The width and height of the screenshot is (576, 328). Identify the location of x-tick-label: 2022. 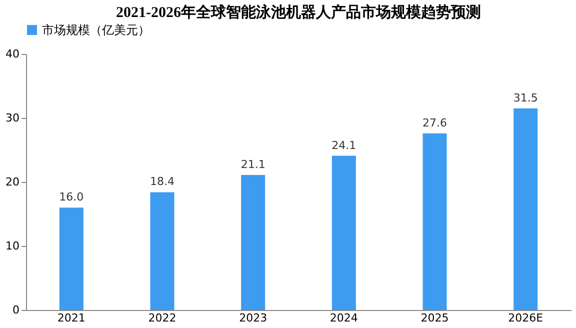
(162, 318).